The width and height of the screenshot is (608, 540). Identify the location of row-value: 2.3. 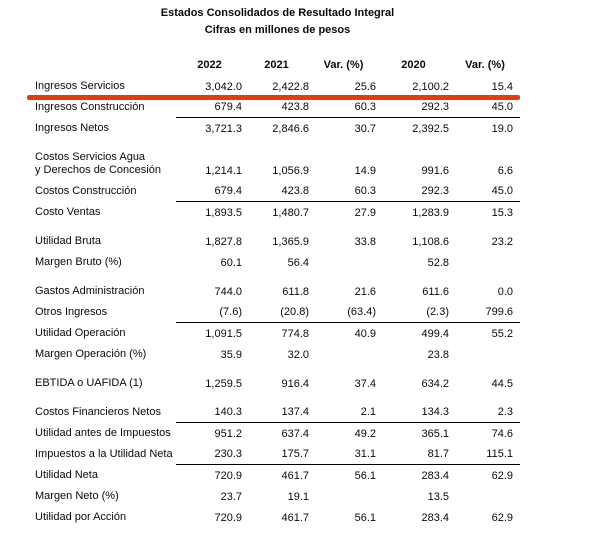
(505, 412).